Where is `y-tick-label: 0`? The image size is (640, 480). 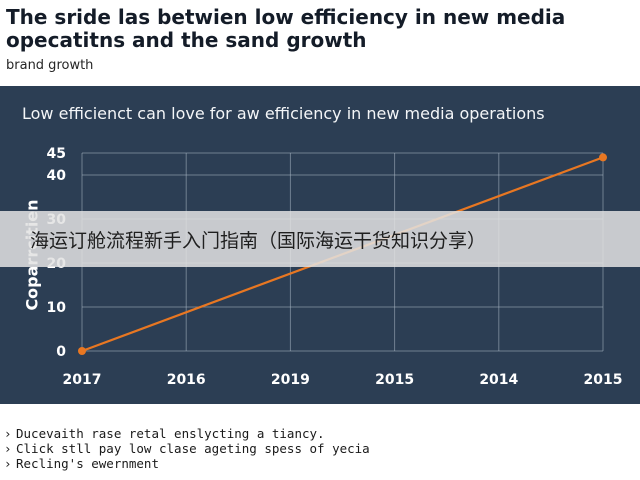 y-tick-label: 0 is located at coordinates (61, 352).